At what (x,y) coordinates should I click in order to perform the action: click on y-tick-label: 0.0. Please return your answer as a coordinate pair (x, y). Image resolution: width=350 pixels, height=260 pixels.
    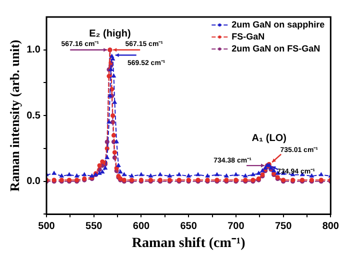
    Looking at the image, I should click on (33, 182).